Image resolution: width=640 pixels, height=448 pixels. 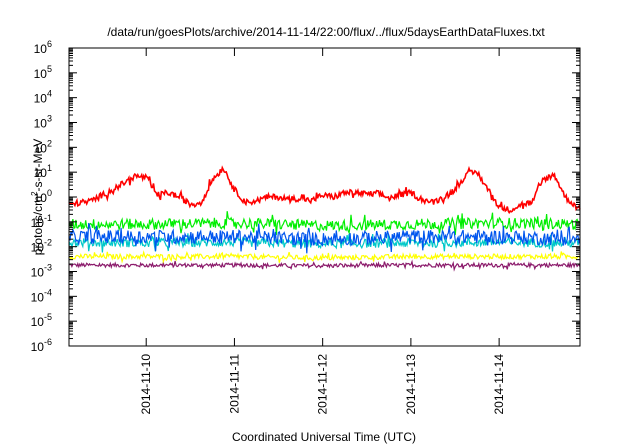 I want to click on y-tick-label: 10⁻⁵, so click(x=41, y=320).